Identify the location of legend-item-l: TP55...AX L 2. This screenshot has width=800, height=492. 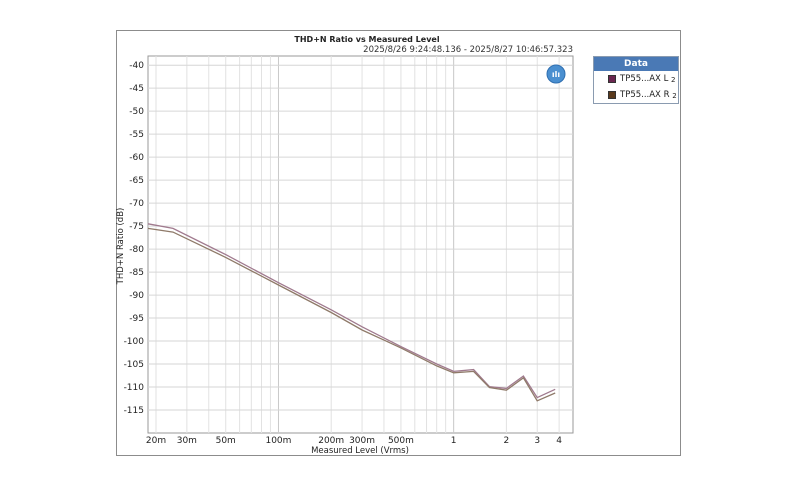
(636, 79).